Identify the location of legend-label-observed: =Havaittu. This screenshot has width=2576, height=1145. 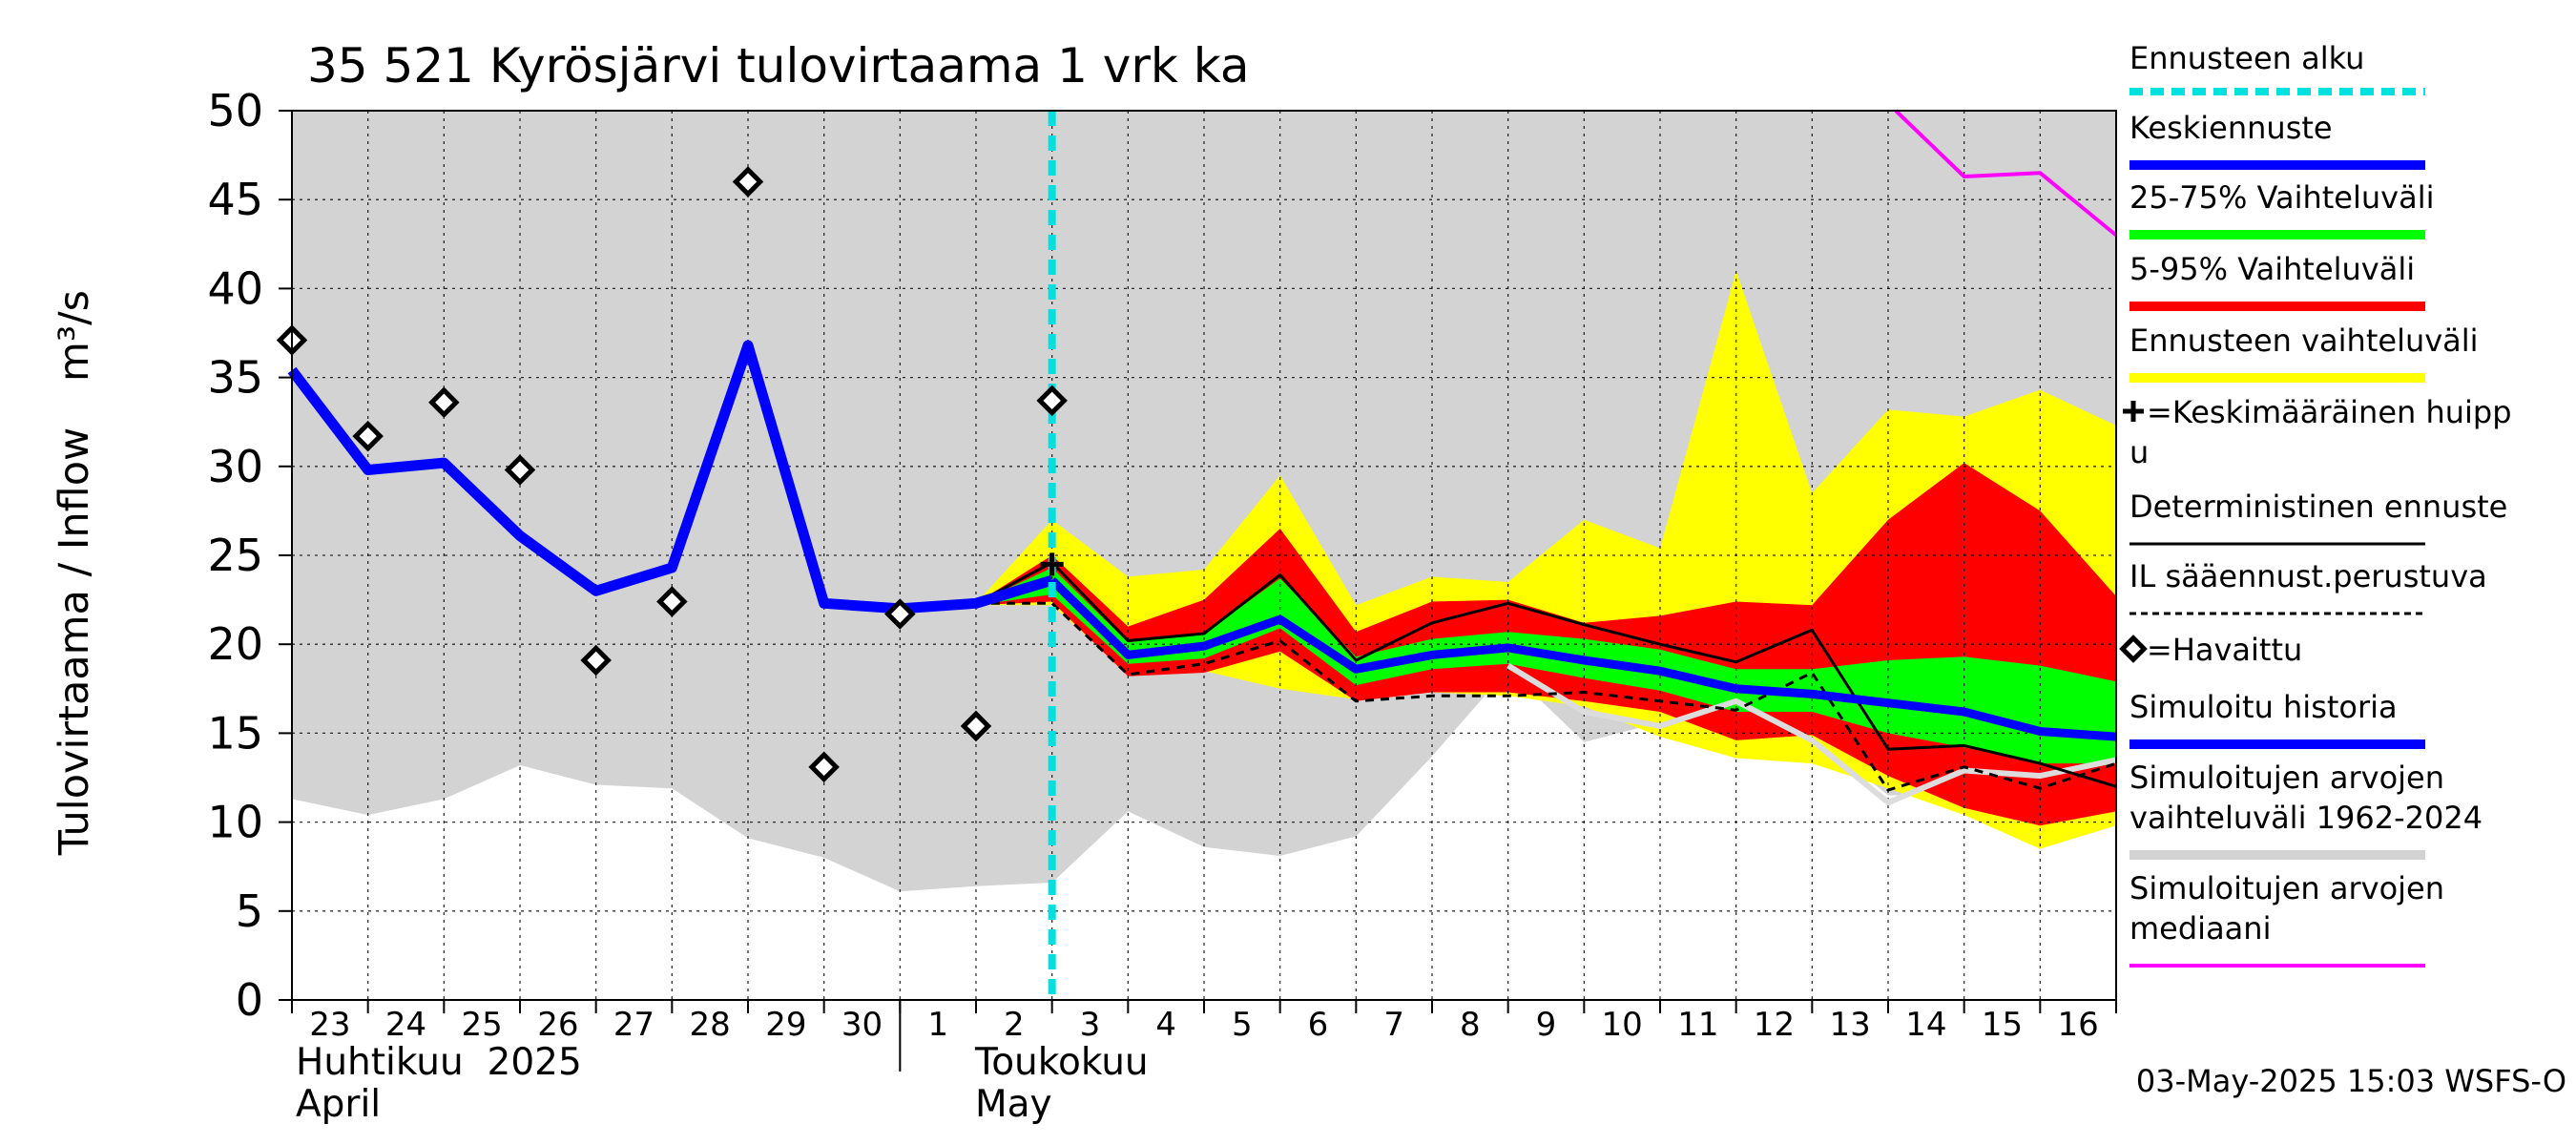
(2224, 650).